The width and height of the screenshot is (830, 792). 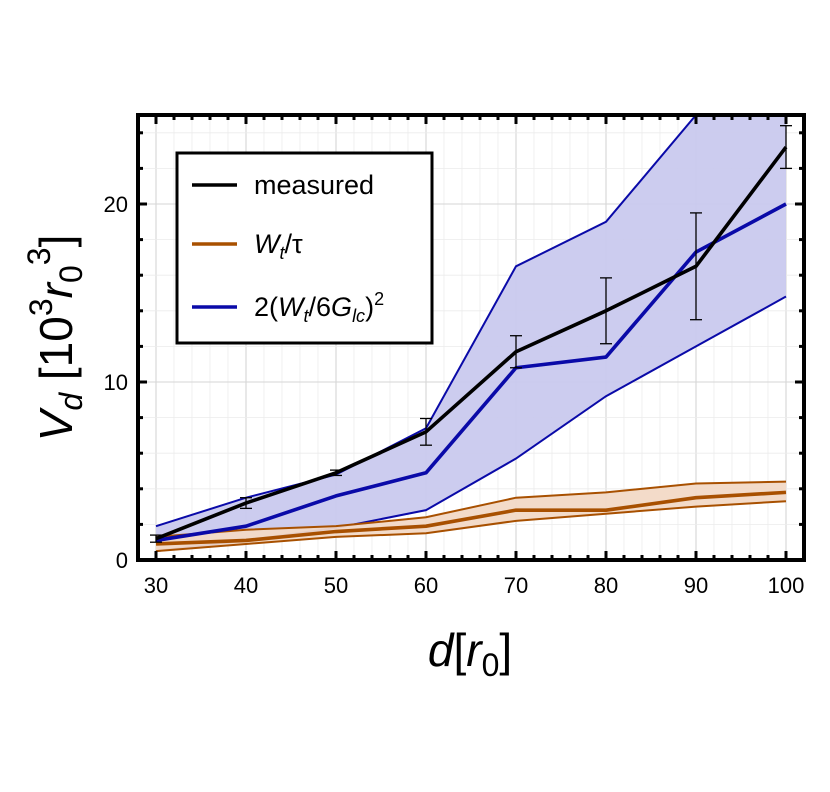 I want to click on x-axis-title: d[r0], so click(x=470, y=653).